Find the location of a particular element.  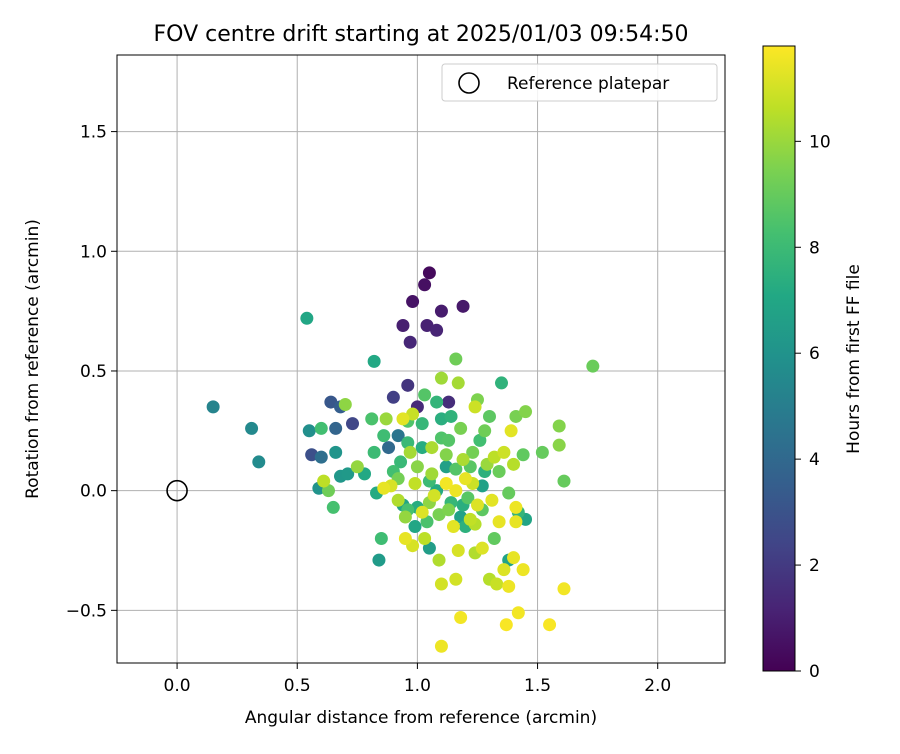

colorbar-tick-label: 8 is located at coordinates (814, 248).